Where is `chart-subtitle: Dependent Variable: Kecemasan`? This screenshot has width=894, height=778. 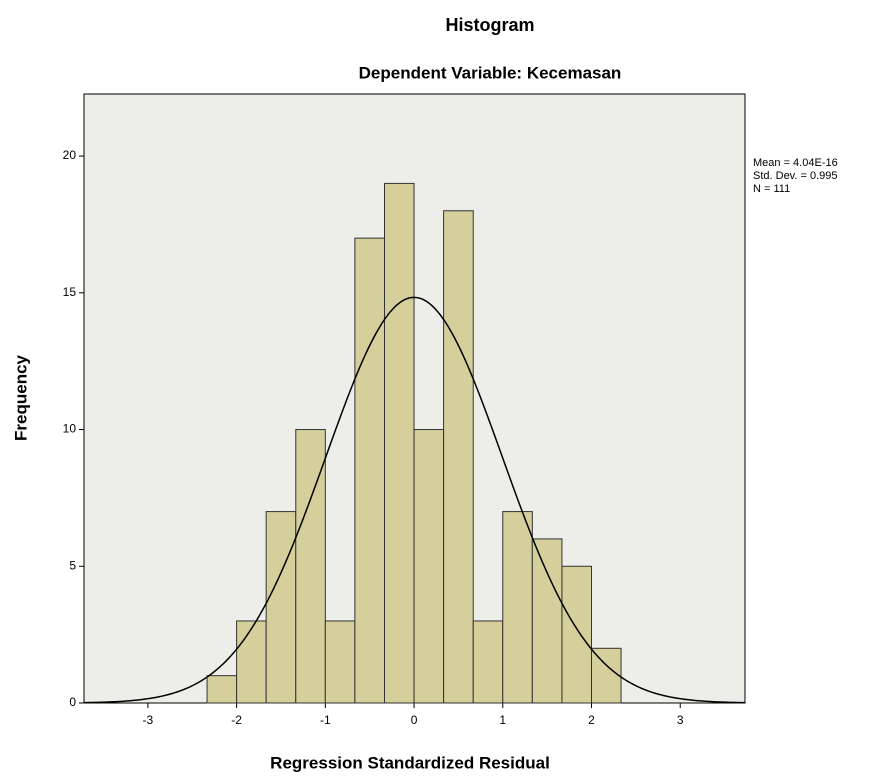
chart-subtitle: Dependent Variable: Kecemasan is located at coordinates (490, 72).